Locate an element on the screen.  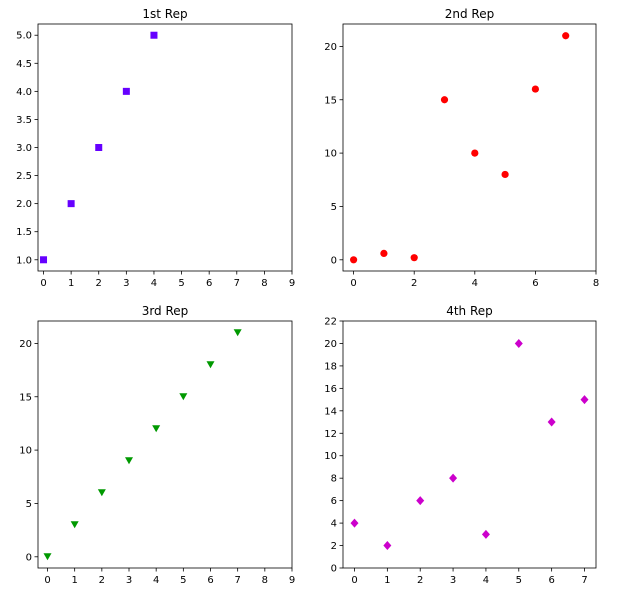
y-tick-label: 2 is located at coordinates (334, 546).